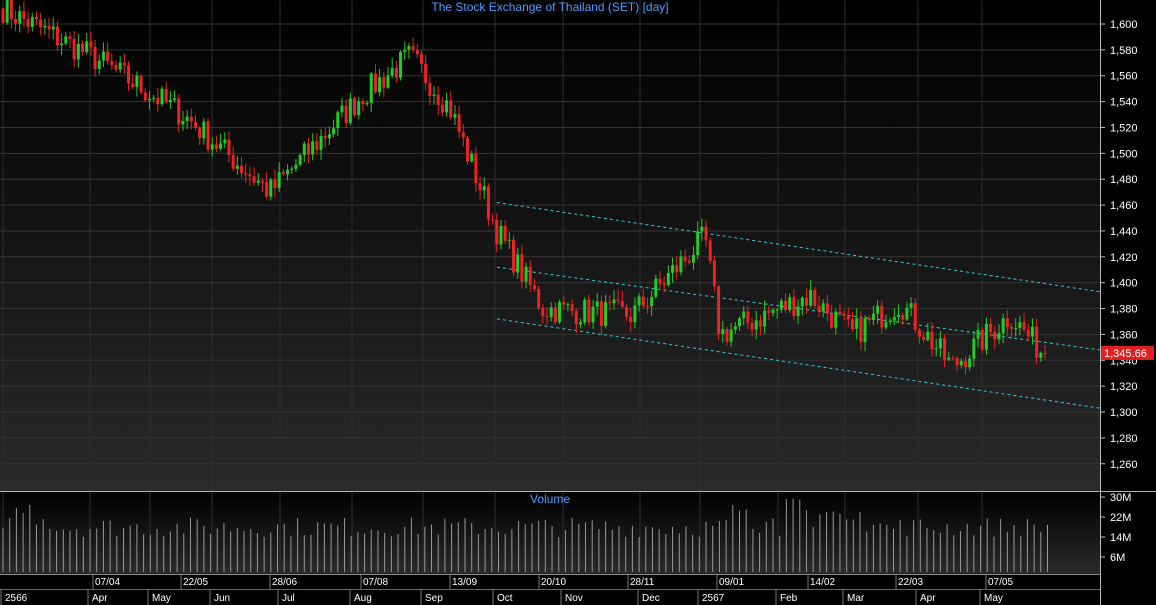 Image resolution: width=1156 pixels, height=605 pixels. I want to click on x-tick-label: Apr, so click(928, 598).